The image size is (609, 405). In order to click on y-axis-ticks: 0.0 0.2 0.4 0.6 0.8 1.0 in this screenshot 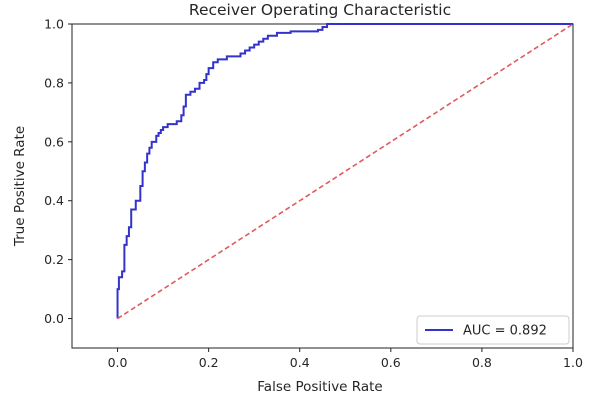, I will do `click(58, 171)`.